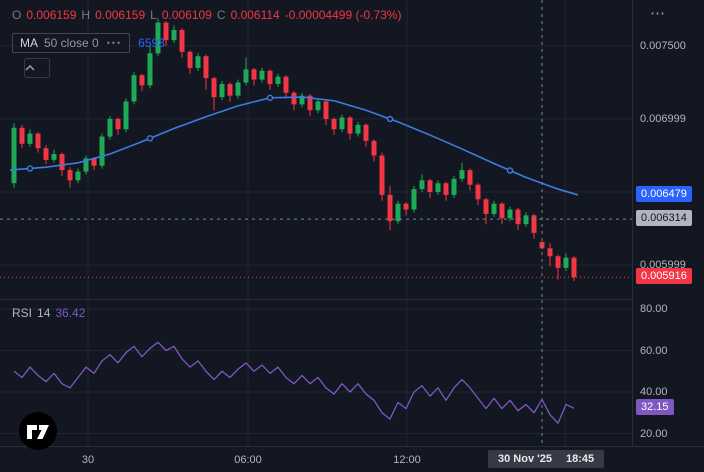 This screenshot has width=704, height=472. I want to click on rsi-value: 36.42, so click(70, 313).